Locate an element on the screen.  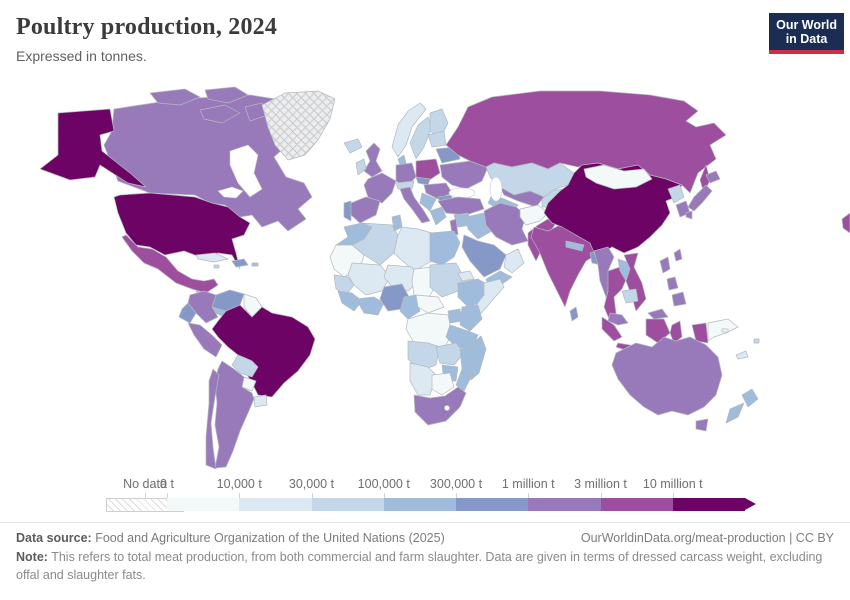
country-italy is located at coordinates (415, 205).